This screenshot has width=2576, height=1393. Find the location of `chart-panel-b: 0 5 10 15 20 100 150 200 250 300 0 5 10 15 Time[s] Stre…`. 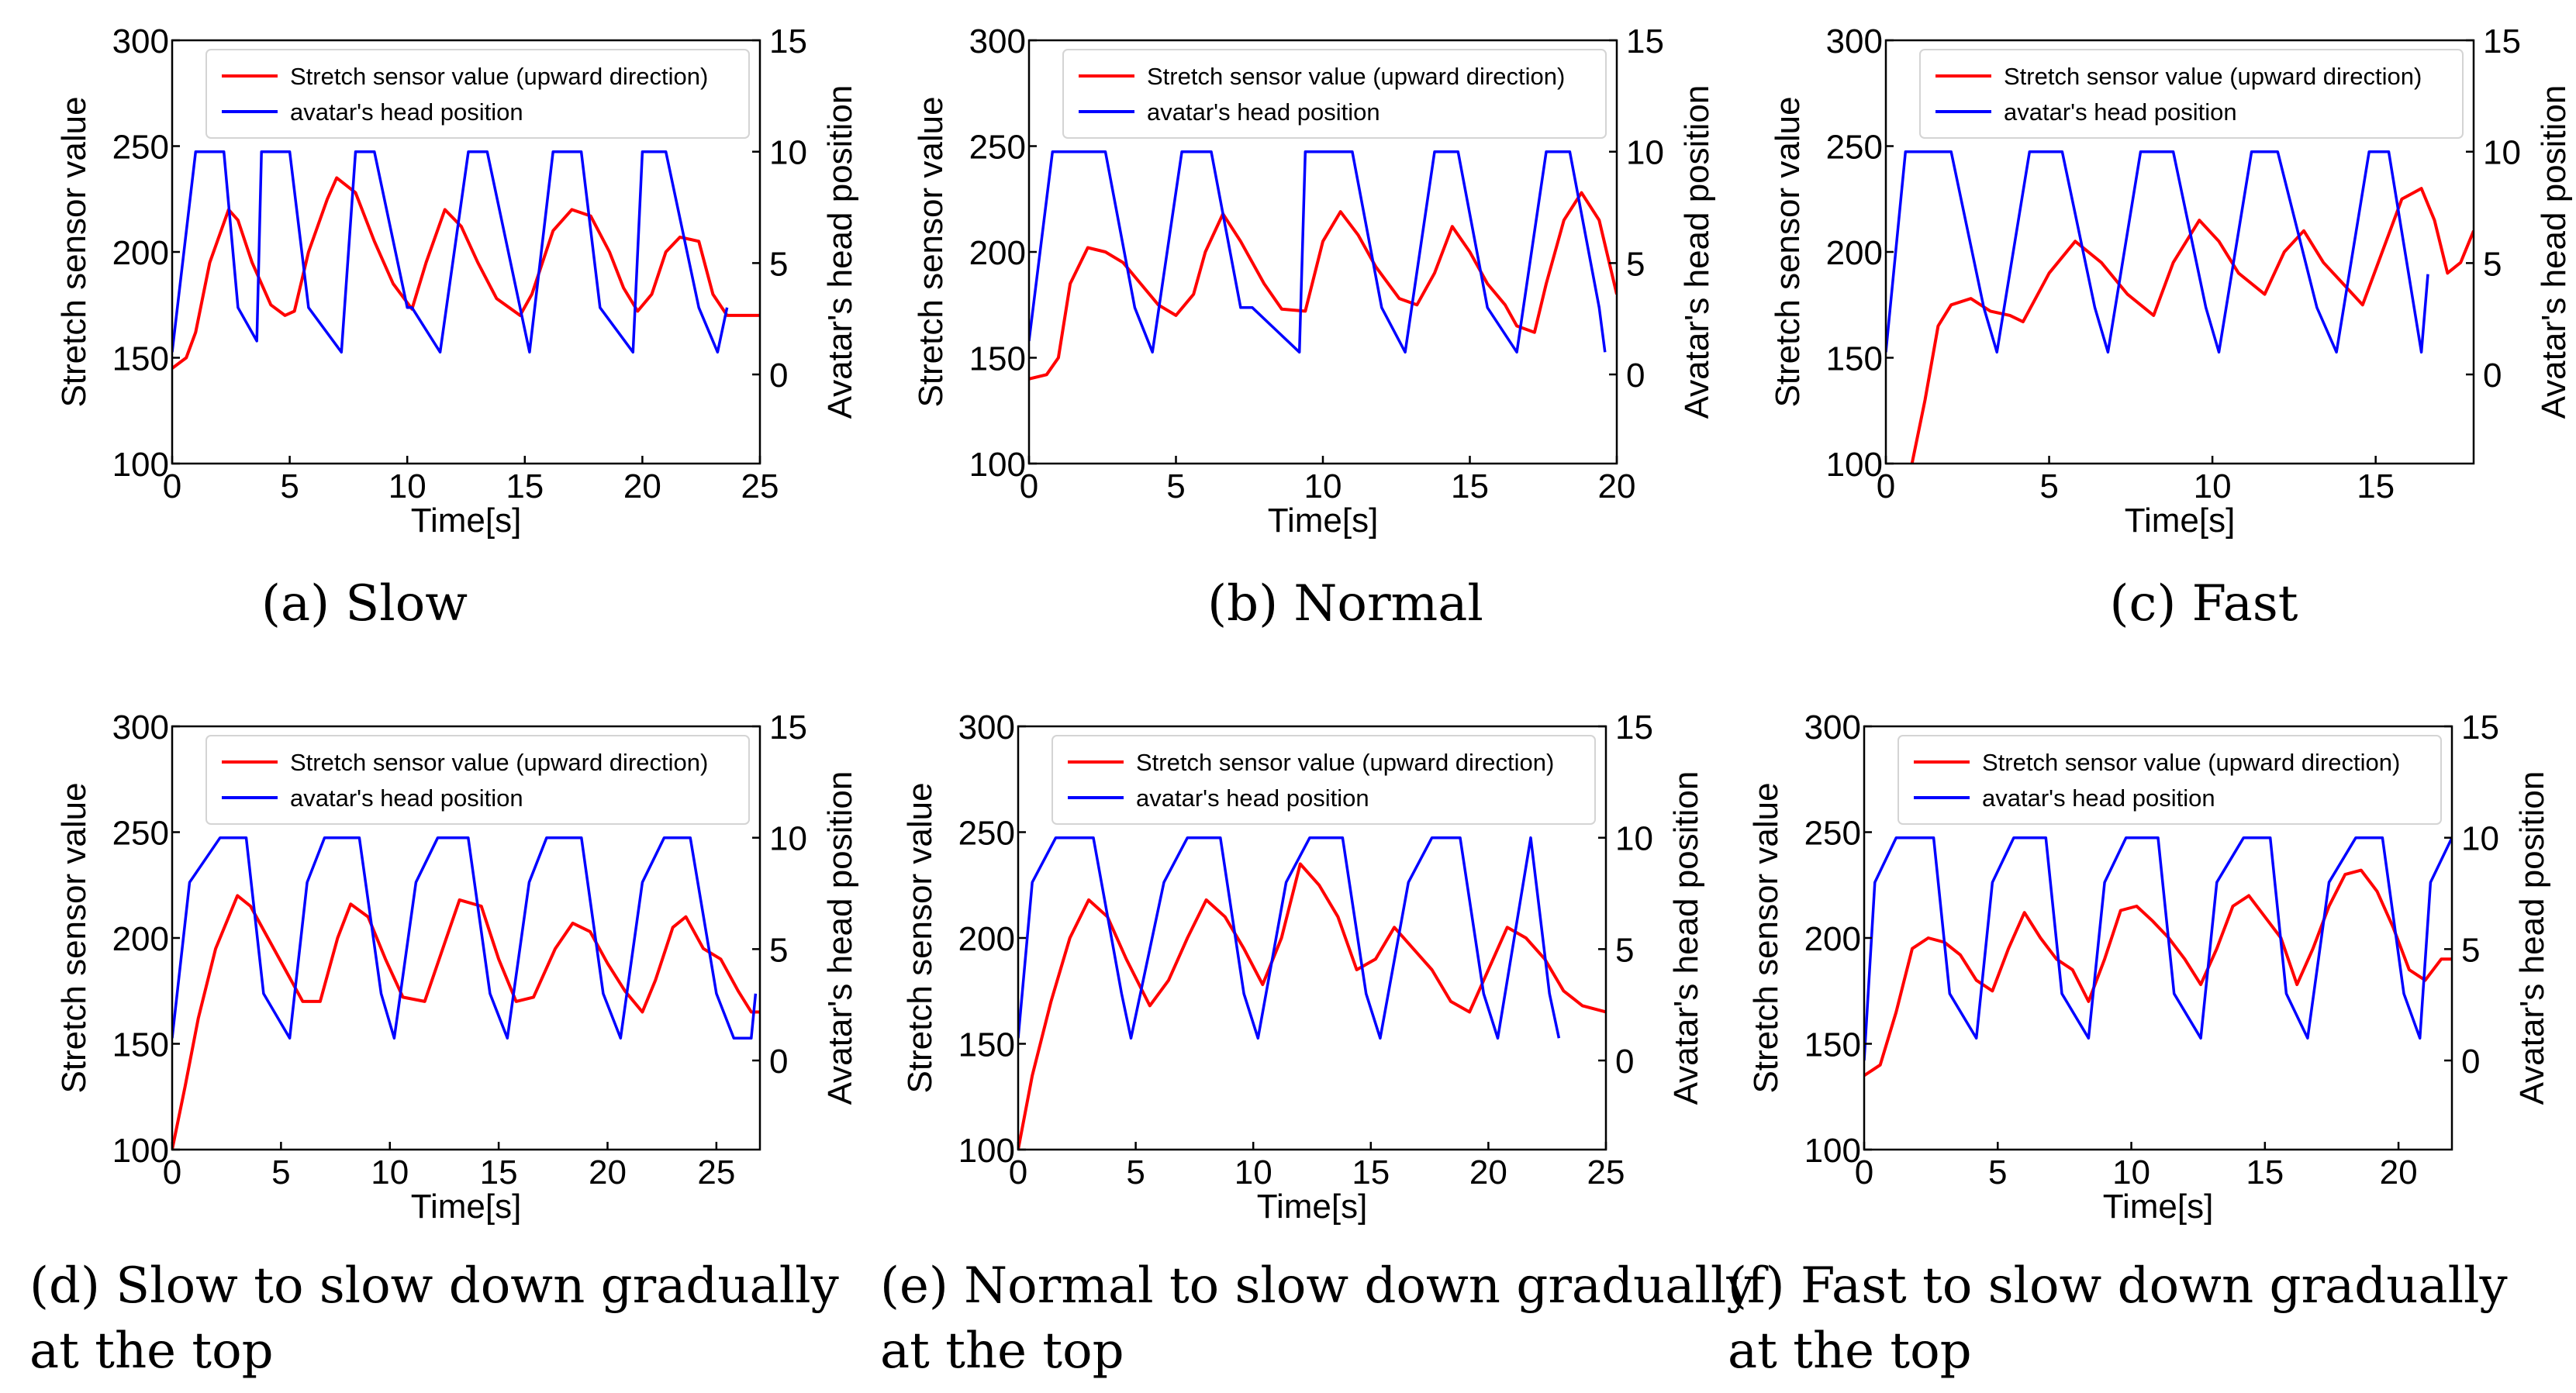

chart-panel-b: 0 5 10 15 20 100 150 200 250 300 0 5 10 15 Time[s] Stre… is located at coordinates (1314, 327).